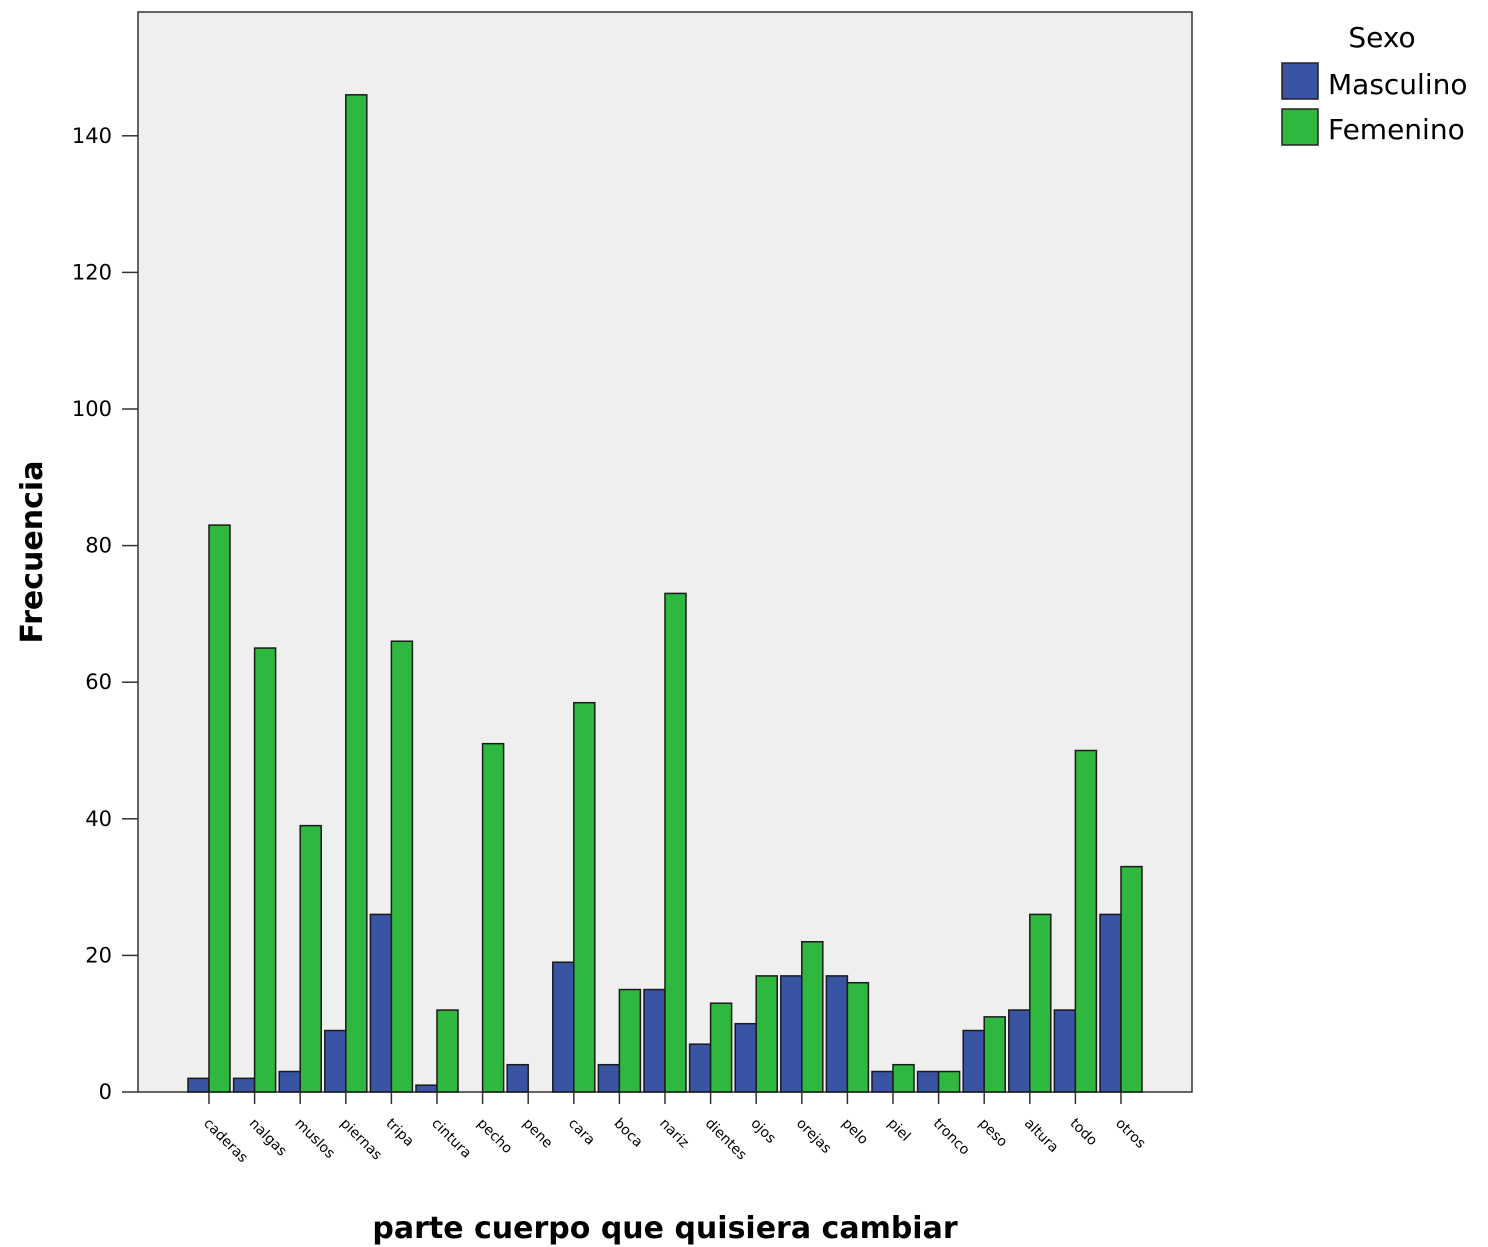  Describe the element at coordinates (745, 1057) in the screenshot. I see `bar-masculino-ojos` at that location.